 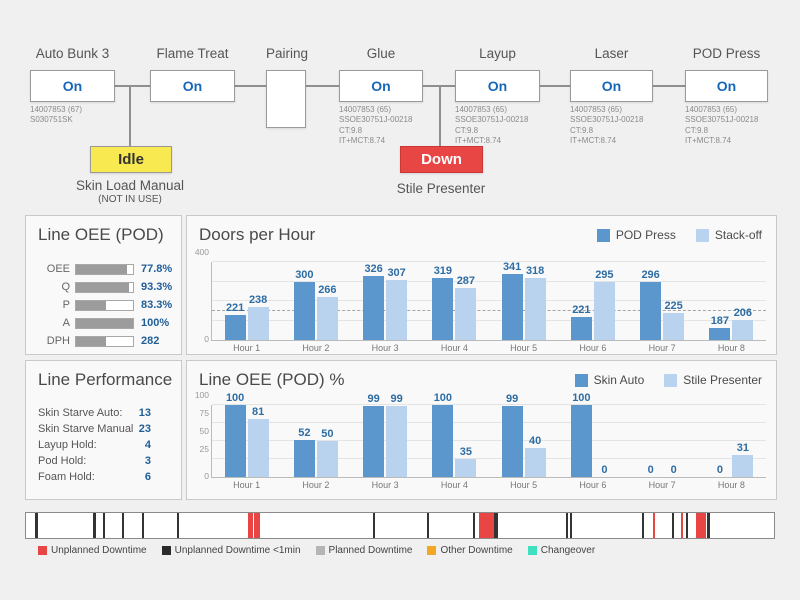 What do you see at coordinates (247, 348) in the screenshot?
I see `x-axis-label: Hour 1` at bounding box center [247, 348].